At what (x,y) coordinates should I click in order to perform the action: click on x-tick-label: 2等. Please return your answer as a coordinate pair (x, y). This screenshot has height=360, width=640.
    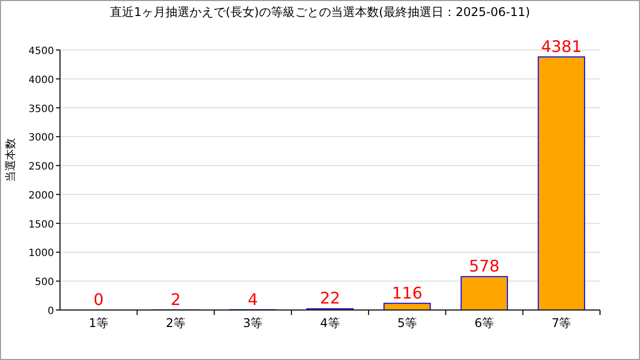
    Looking at the image, I should click on (176, 323).